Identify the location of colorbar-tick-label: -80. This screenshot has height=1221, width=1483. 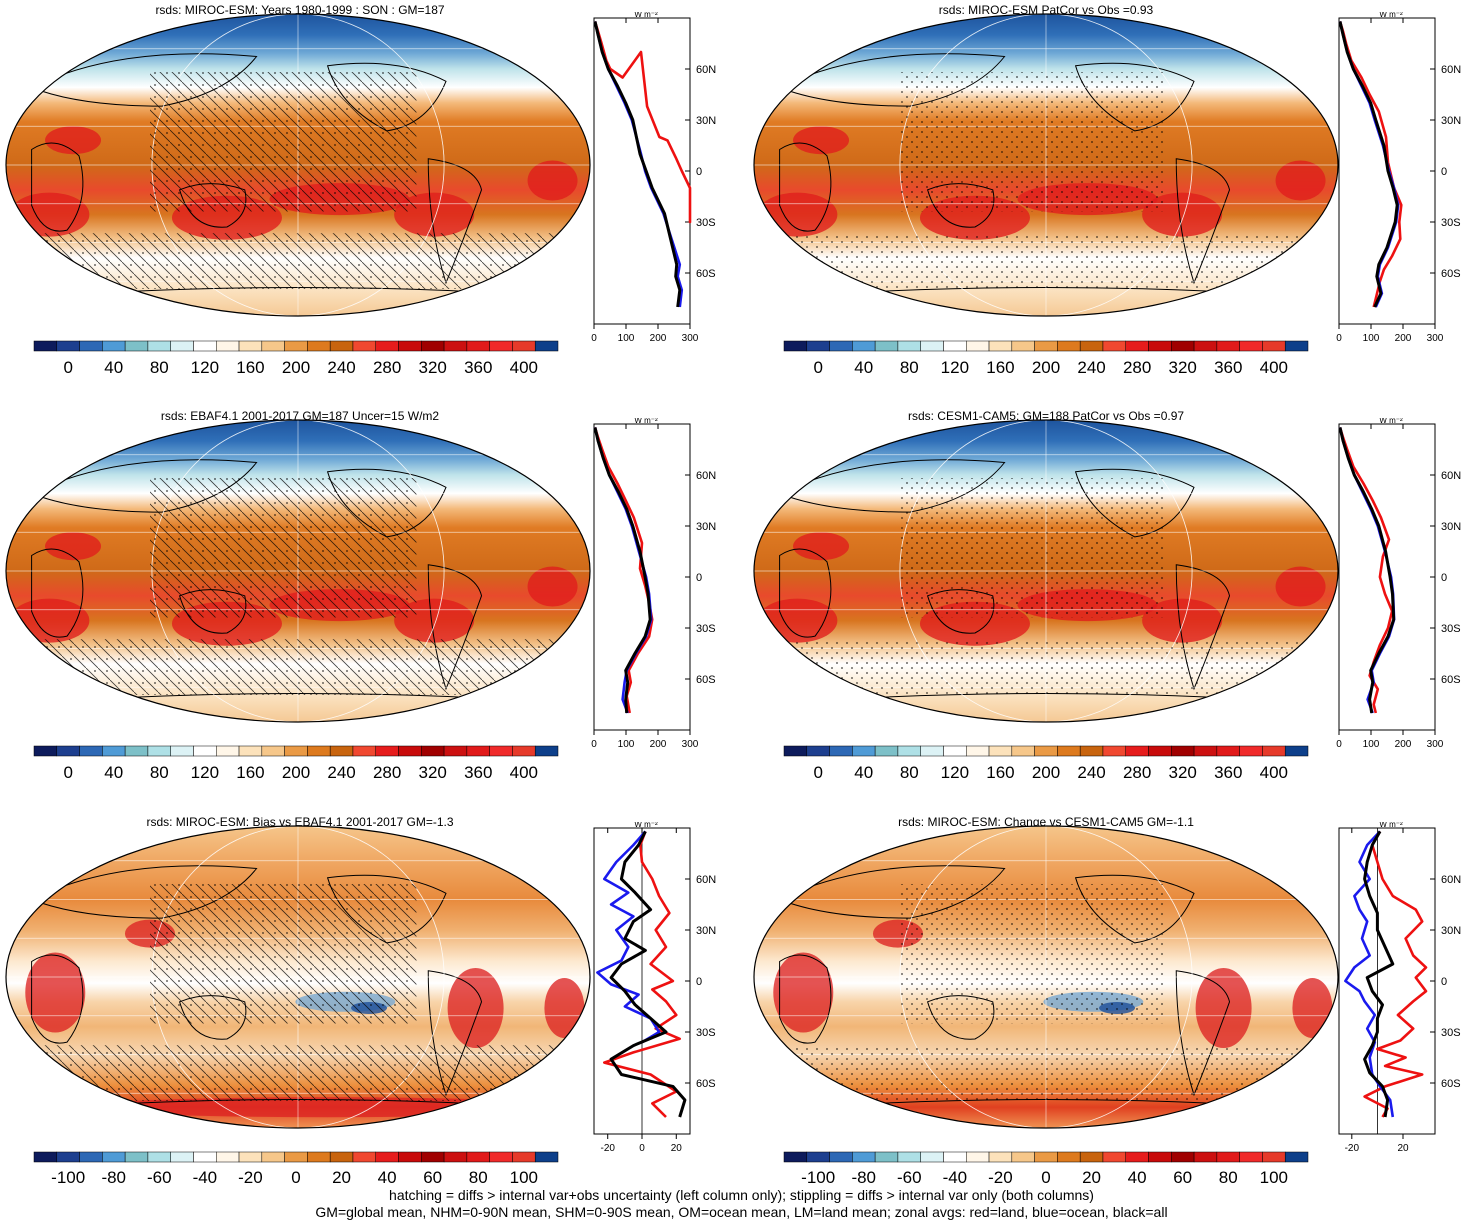
(864, 1177).